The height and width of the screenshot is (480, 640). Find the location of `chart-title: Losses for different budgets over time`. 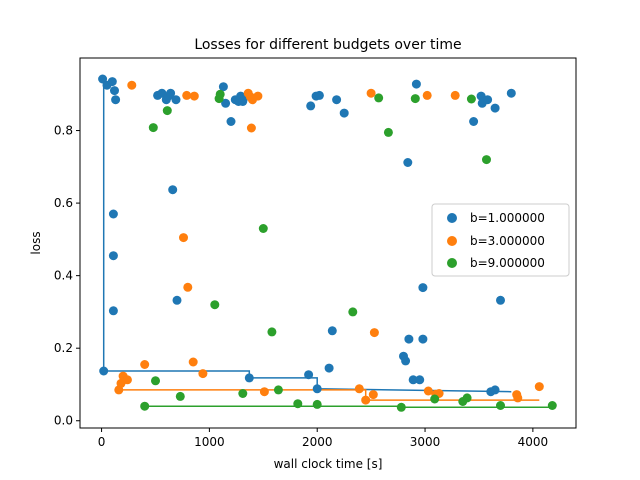

chart-title: Losses for different budgets over time is located at coordinates (327, 45).